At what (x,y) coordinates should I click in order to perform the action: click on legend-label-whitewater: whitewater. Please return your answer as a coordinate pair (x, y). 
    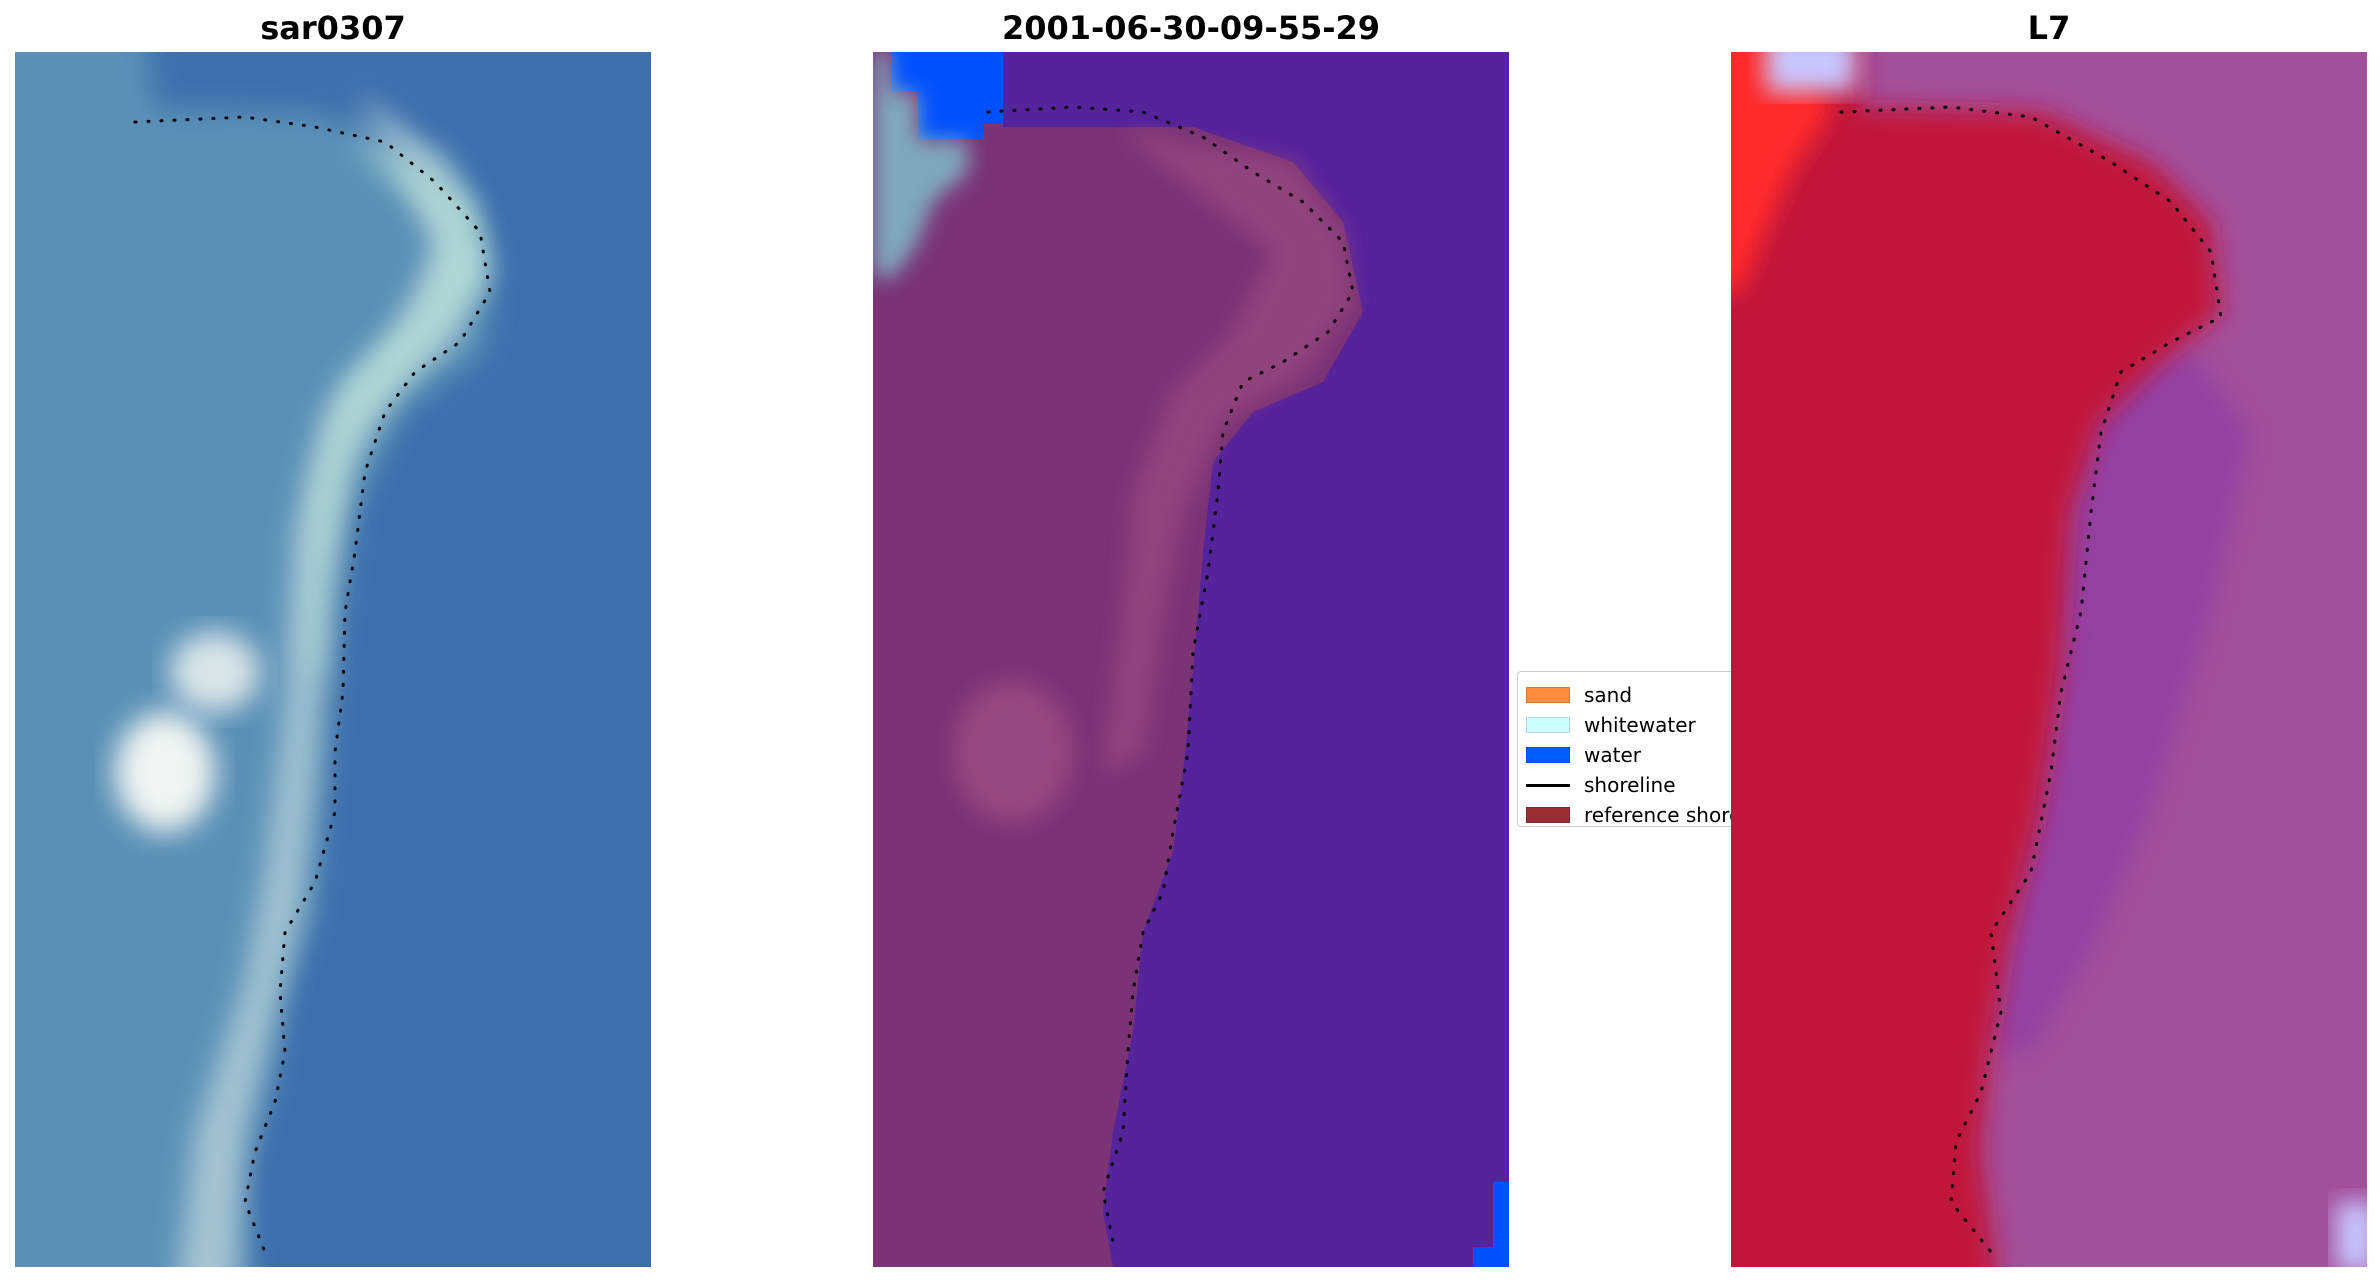
    Looking at the image, I should click on (1640, 725).